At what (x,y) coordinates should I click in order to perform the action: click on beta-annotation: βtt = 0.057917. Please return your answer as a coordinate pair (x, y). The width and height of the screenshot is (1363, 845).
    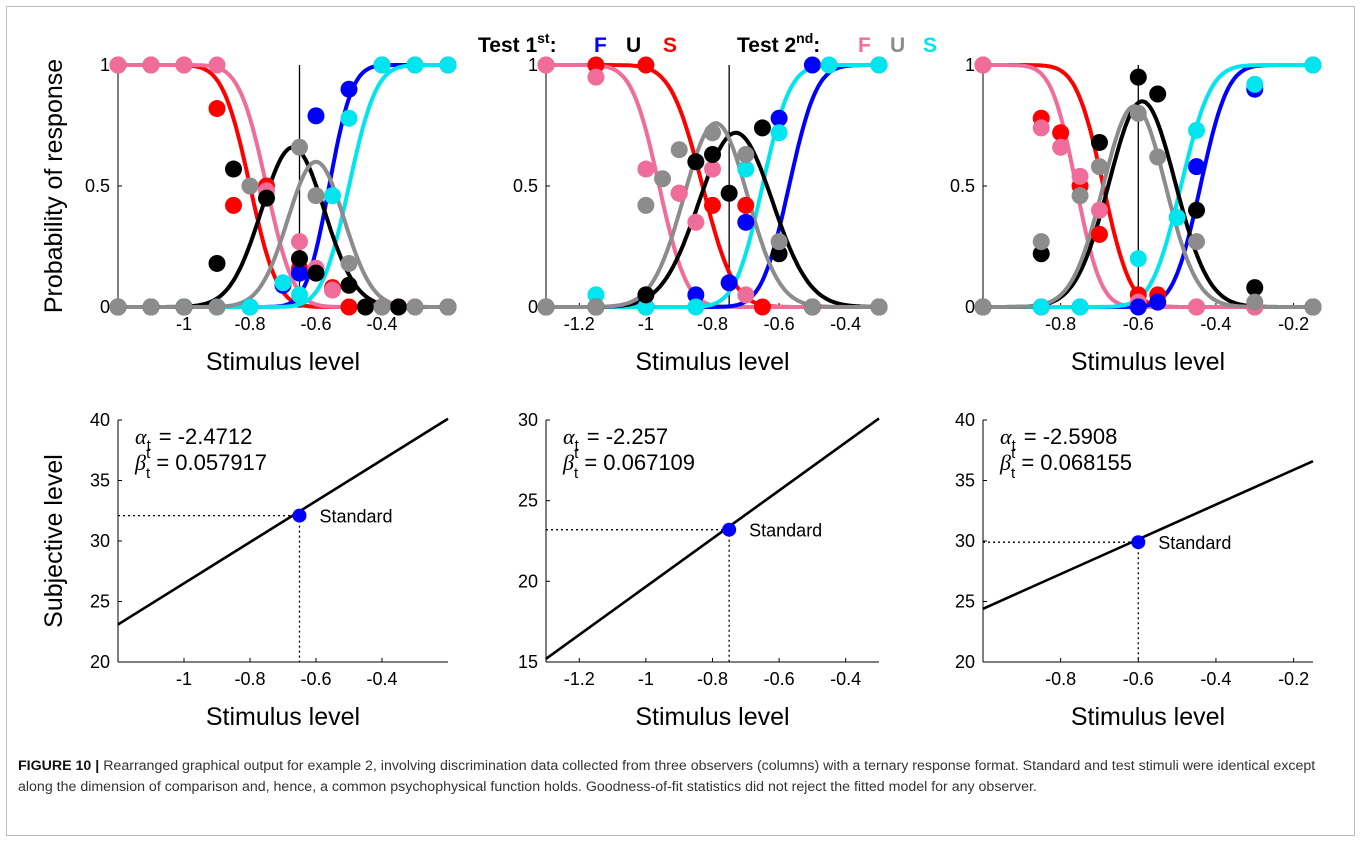
    Looking at the image, I should click on (200, 463).